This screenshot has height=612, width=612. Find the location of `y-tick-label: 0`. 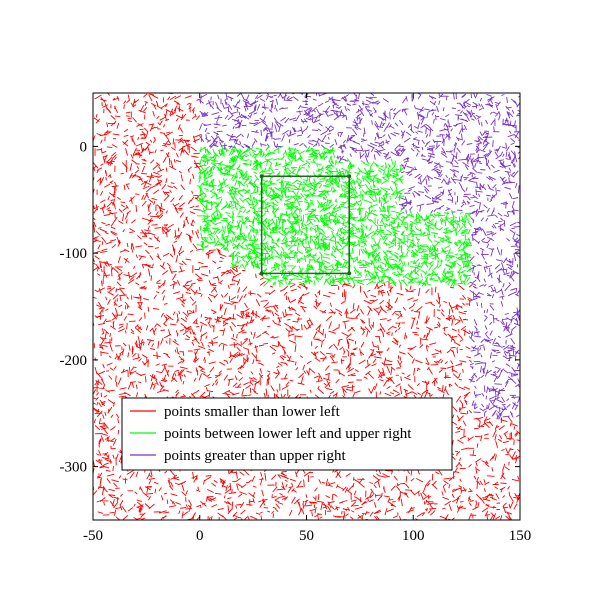

y-tick-label: 0 is located at coordinates (84, 147).